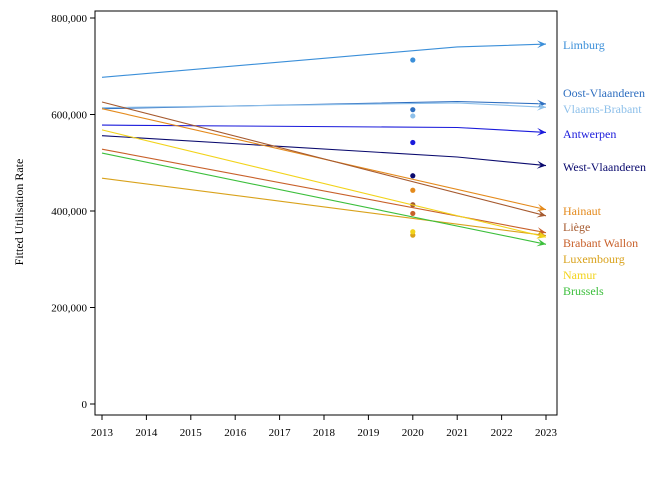 The height and width of the screenshot is (480, 672). I want to click on series-label: Brabant Wallon, so click(600, 243).